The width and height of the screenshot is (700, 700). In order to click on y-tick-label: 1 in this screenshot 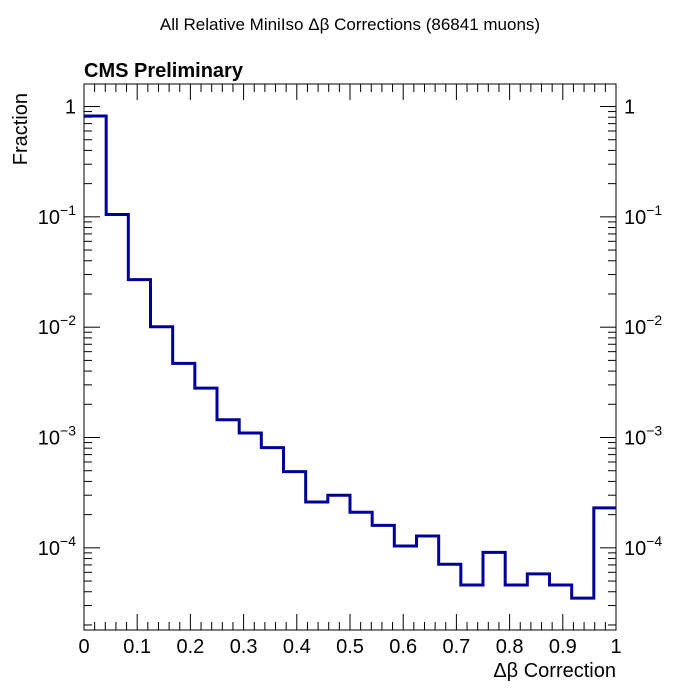, I will do `click(70, 108)`.